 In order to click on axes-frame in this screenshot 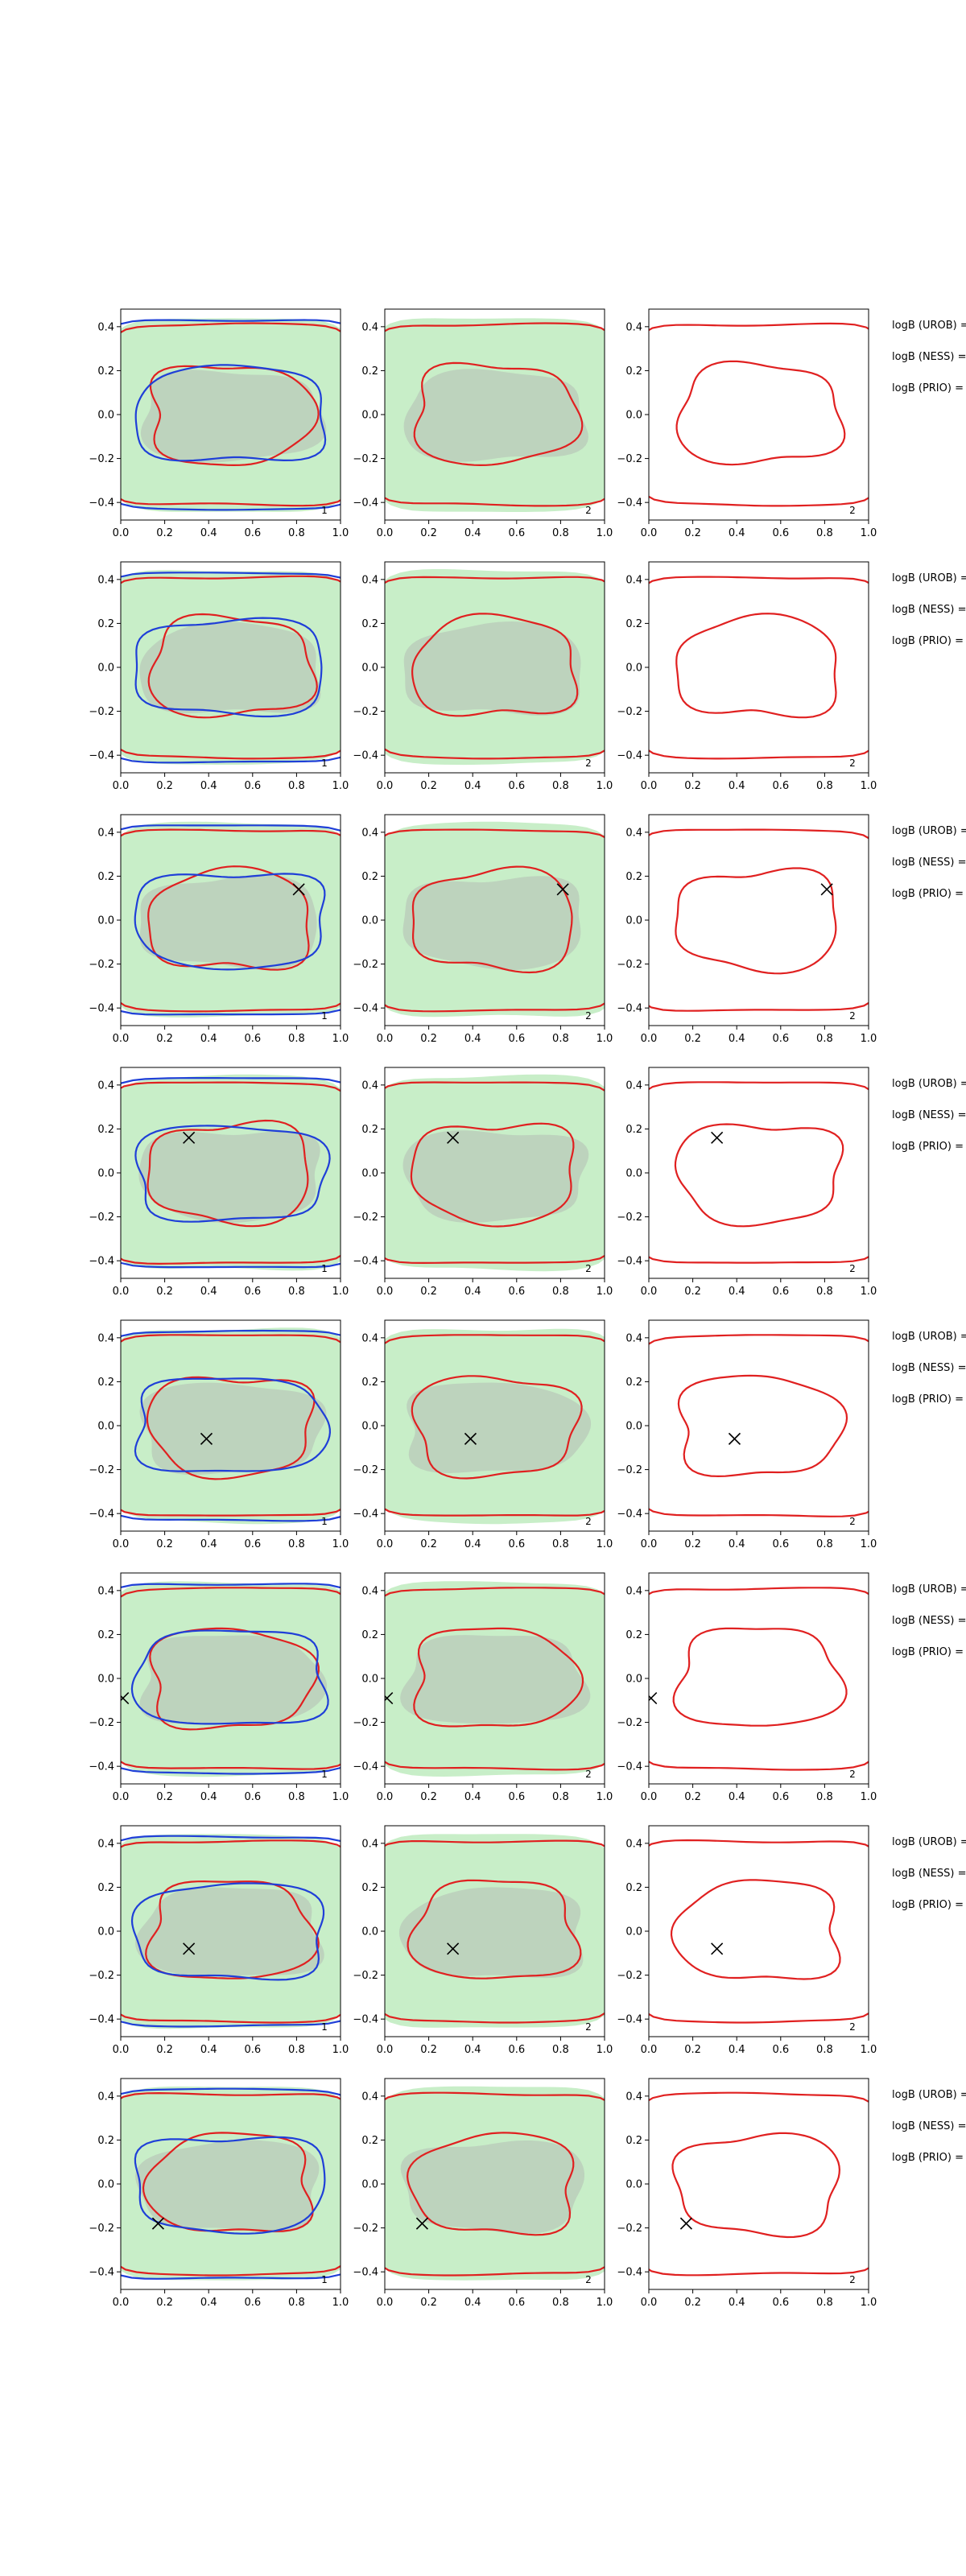, I will do `click(758, 1931)`.